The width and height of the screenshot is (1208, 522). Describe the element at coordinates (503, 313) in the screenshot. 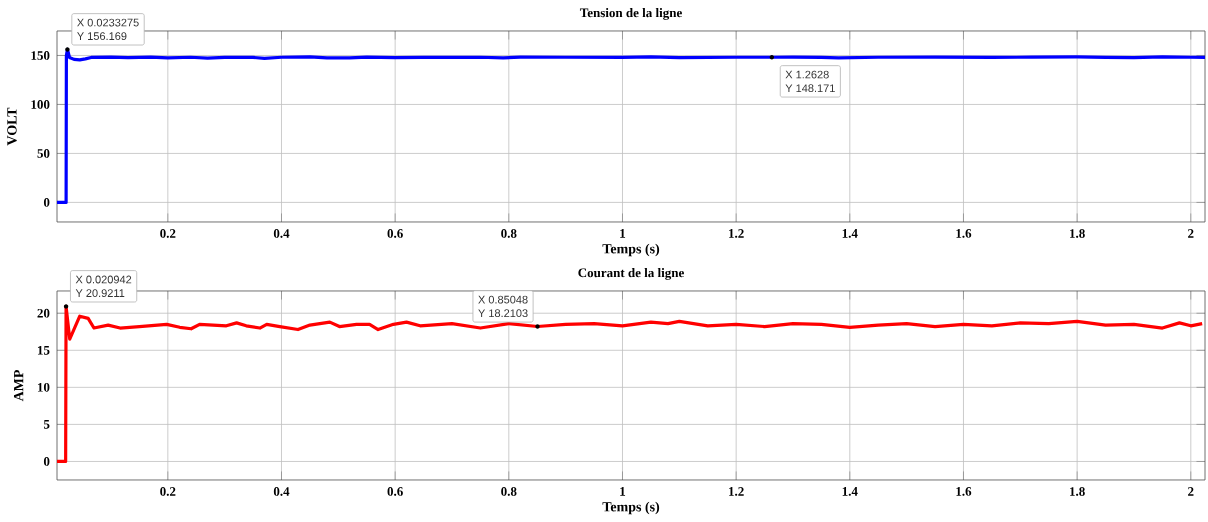

I see `annotation: Y 18.2103` at that location.